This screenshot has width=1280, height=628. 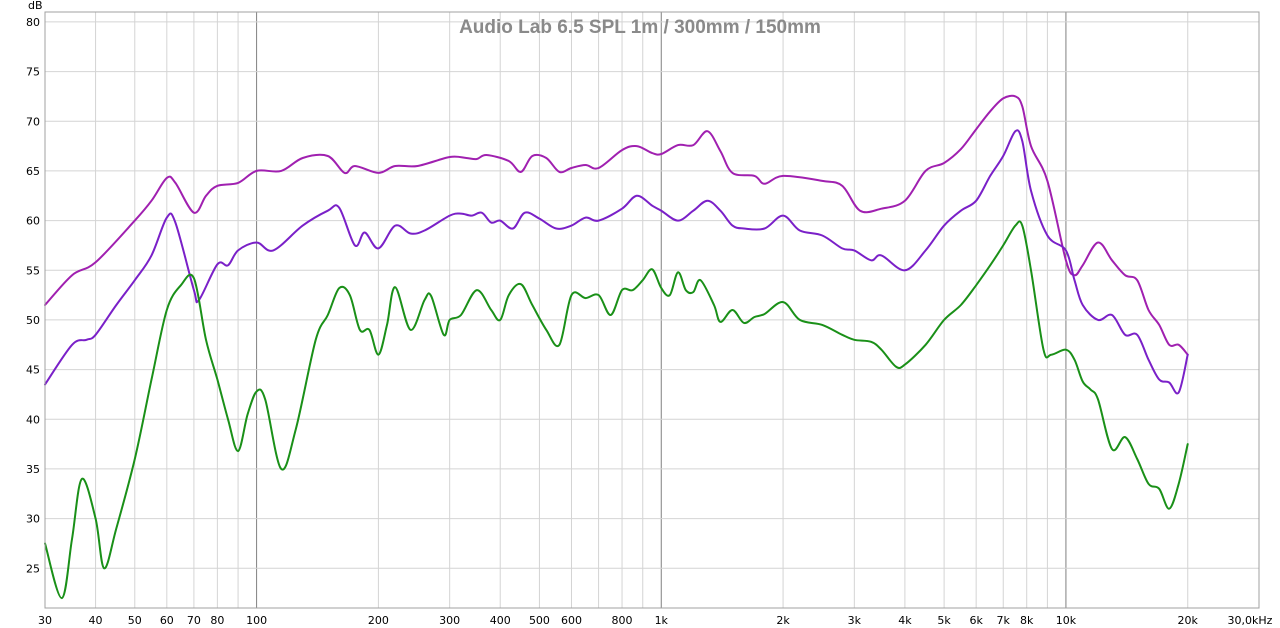 I want to click on y-tick-label: 70, so click(x=33, y=121).